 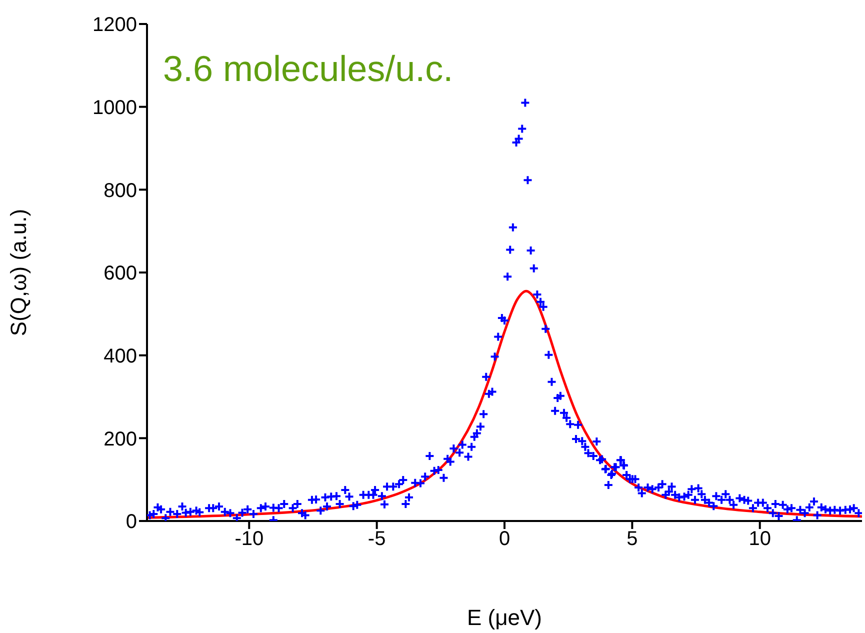 What do you see at coordinates (120, 191) in the screenshot?
I see `y-tick-label: 800` at bounding box center [120, 191].